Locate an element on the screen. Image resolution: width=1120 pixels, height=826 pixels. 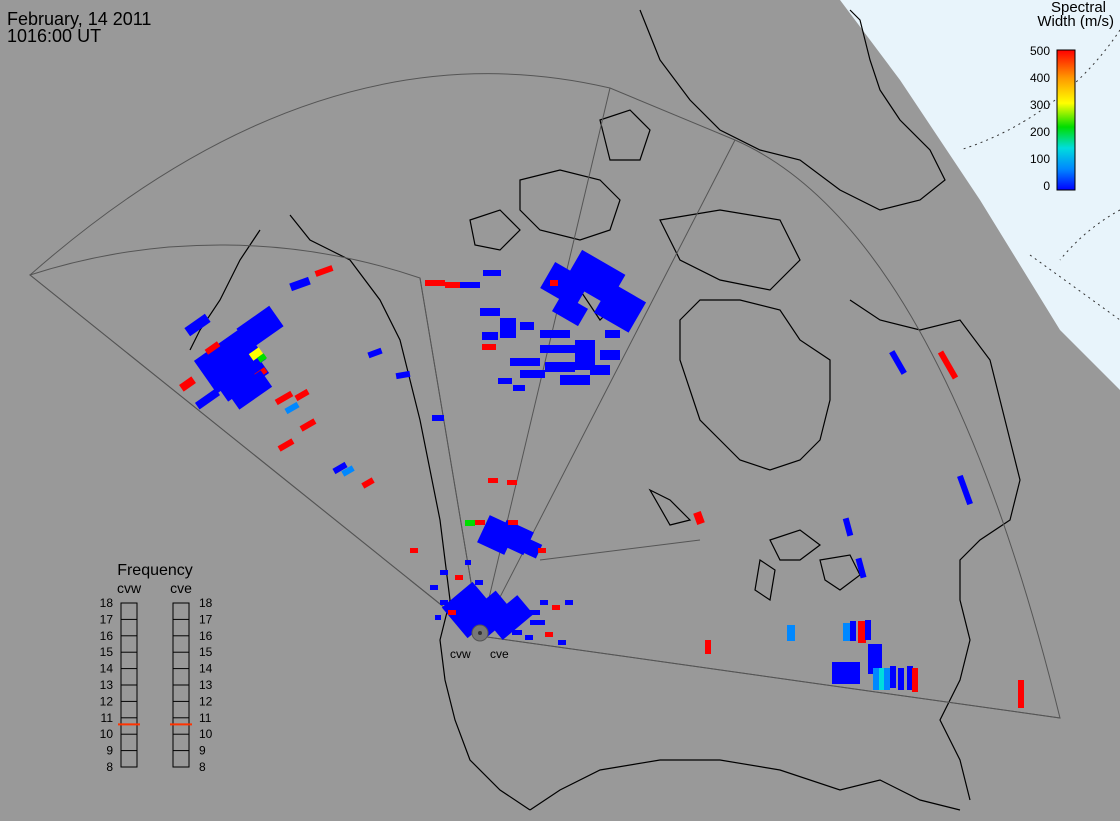
frequency-radar-cvw: cvw is located at coordinates (129, 588).